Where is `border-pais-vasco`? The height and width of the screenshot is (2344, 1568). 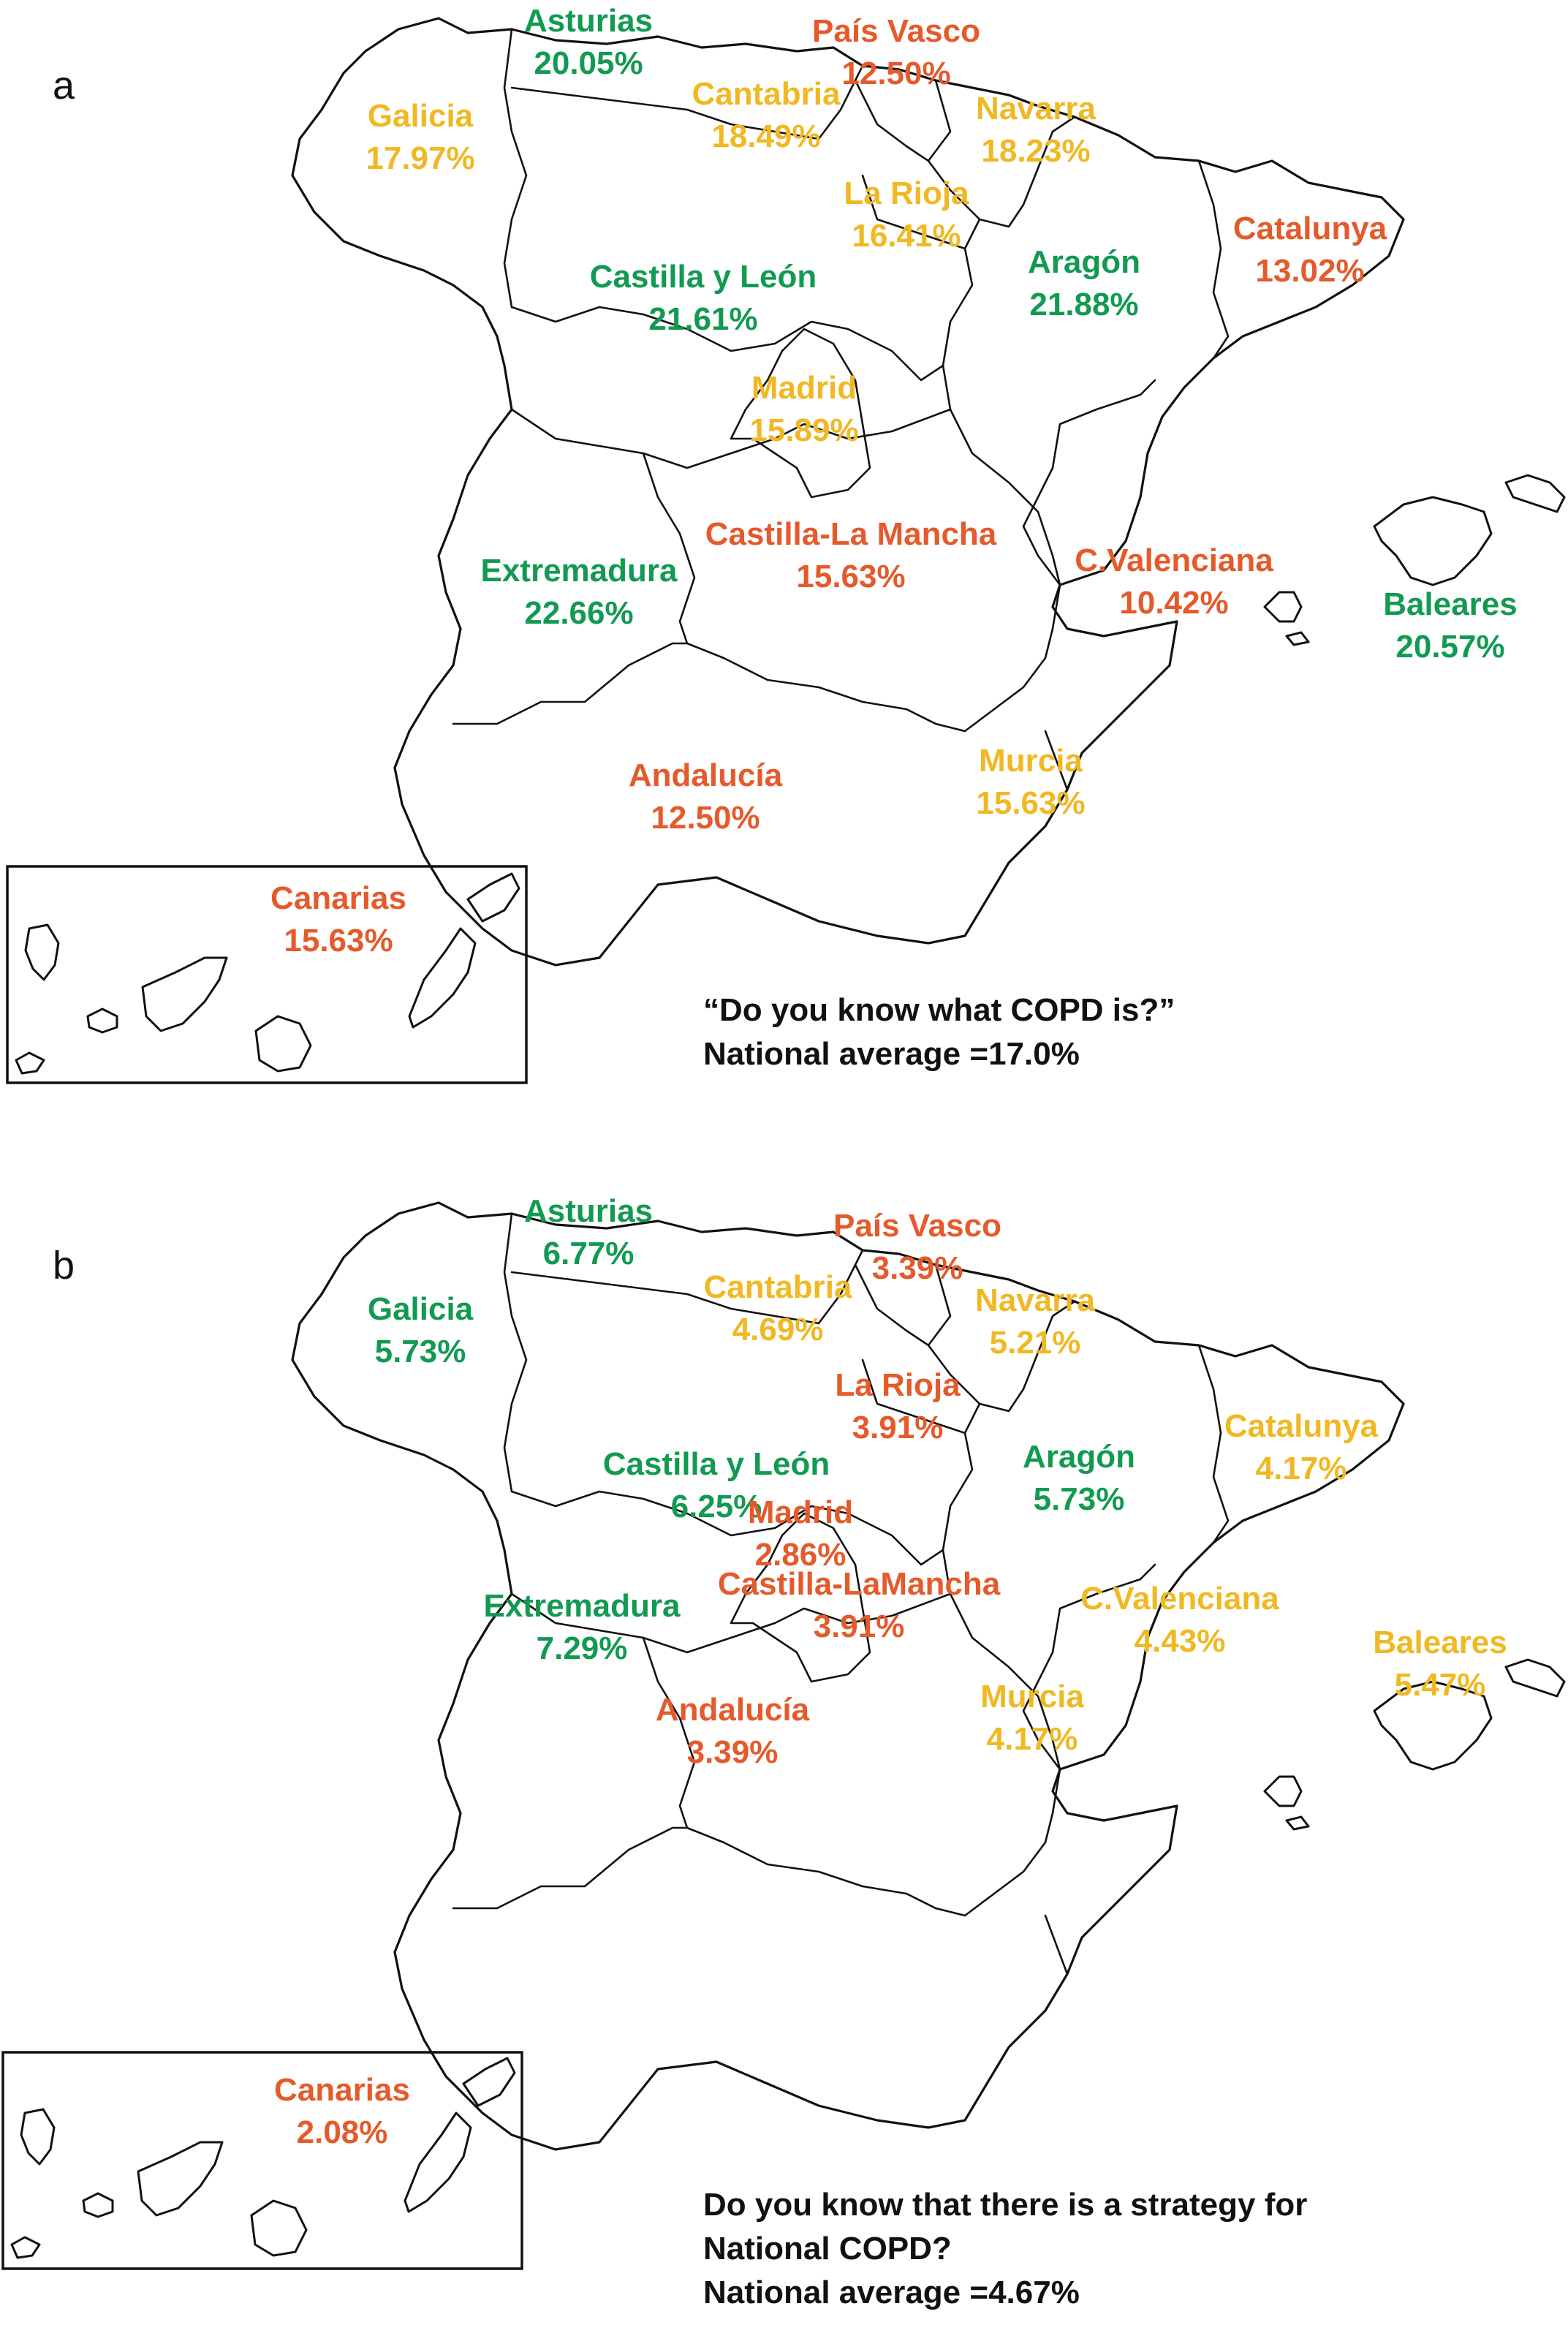 border-pais-vasco is located at coordinates (903, 120).